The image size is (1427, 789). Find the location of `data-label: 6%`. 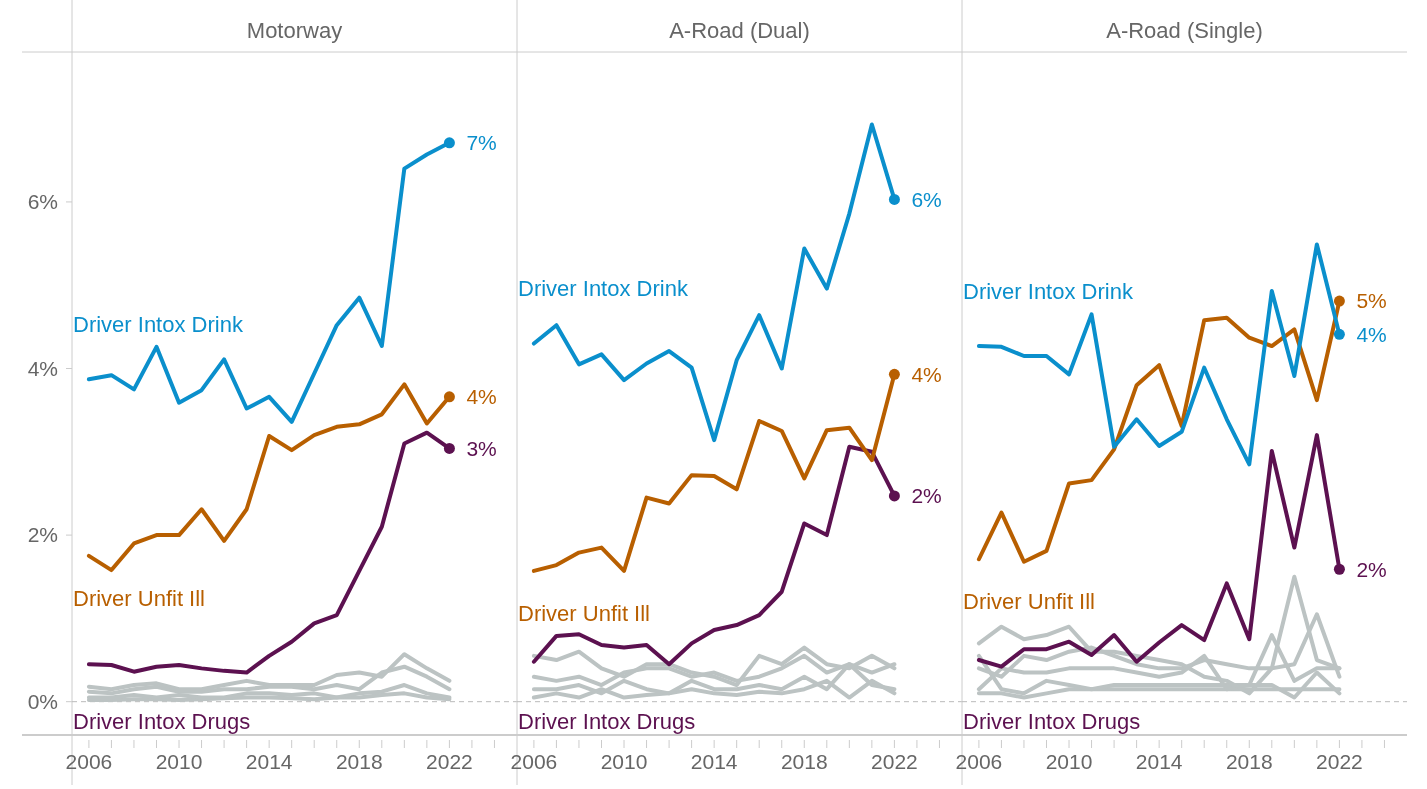

data-label: 6% is located at coordinates (926, 199).